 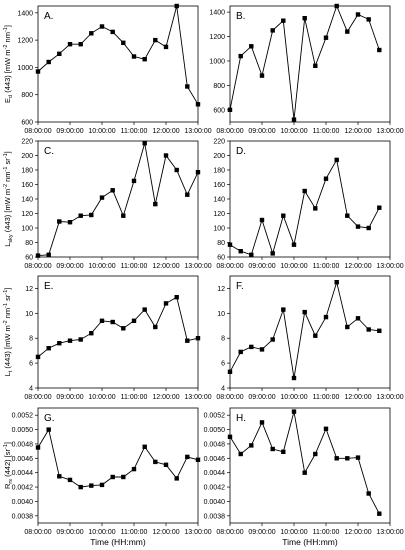 I want to click on y-axis-label: Rrs (442) [sr-1], so click(x=8, y=465).